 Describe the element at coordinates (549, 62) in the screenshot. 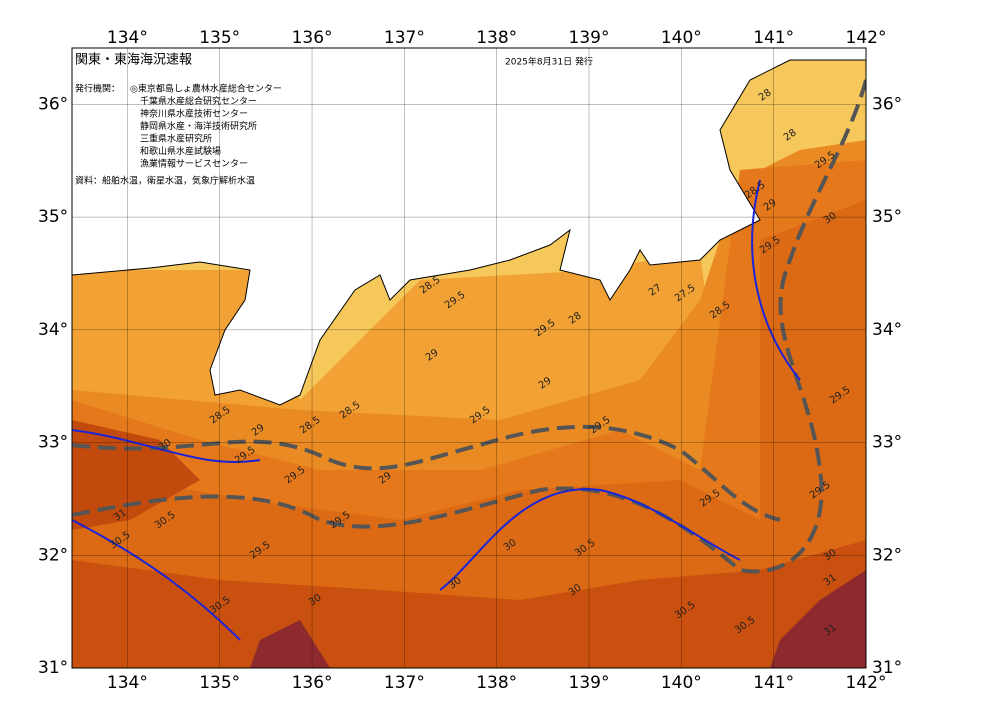

I see `issue-date: 2025年8月31日 発行` at that location.